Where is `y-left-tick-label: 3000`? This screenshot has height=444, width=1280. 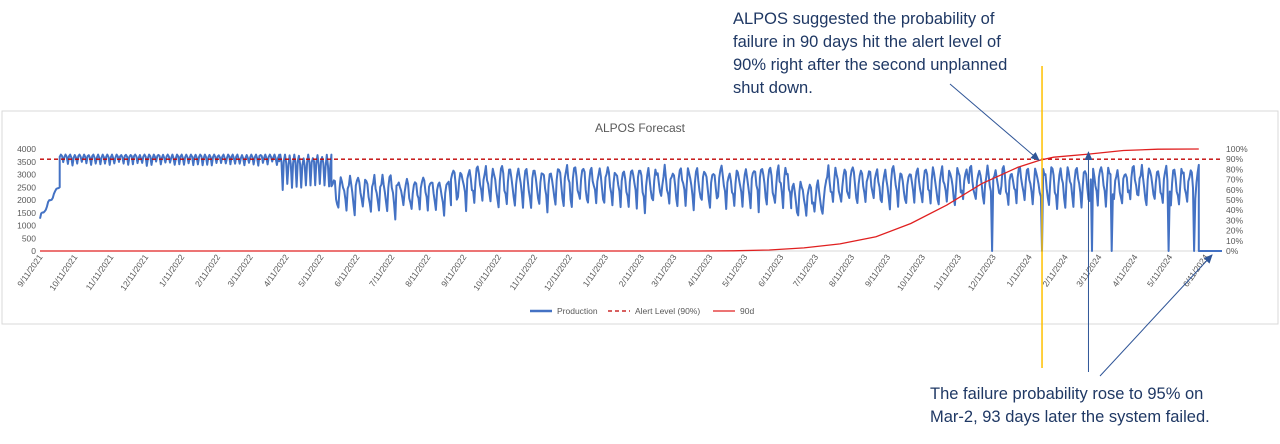
y-left-tick-label: 3000 is located at coordinates (26, 175).